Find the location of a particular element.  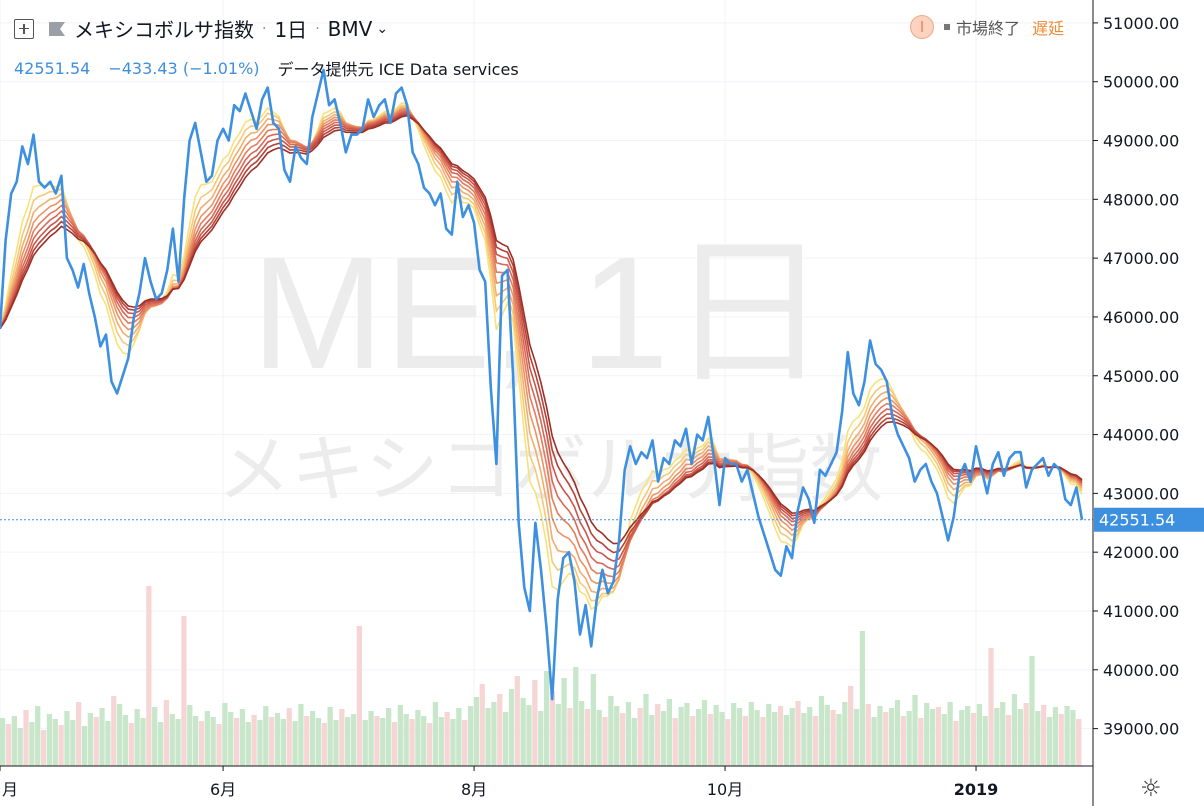

exchange-label: BMV is located at coordinates (350, 28).